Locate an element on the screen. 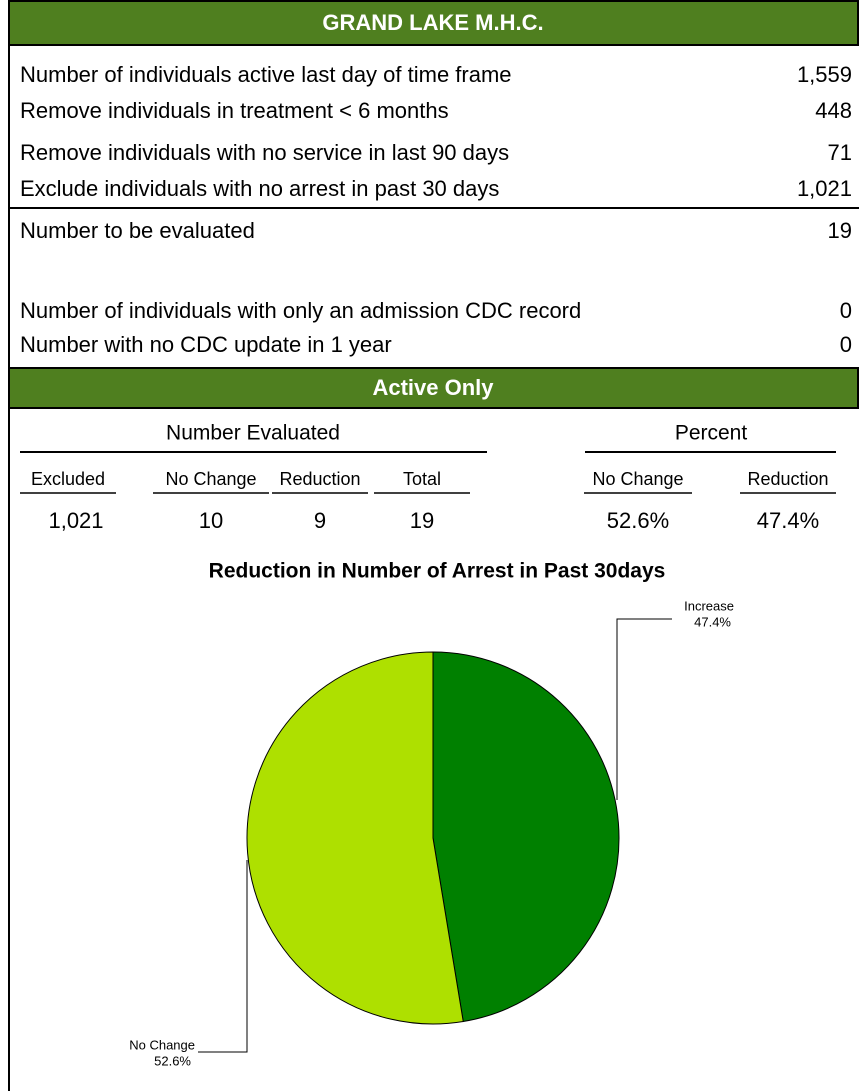 This screenshot has width=859, height=1091. cell-value: 52.6% is located at coordinates (638, 520).